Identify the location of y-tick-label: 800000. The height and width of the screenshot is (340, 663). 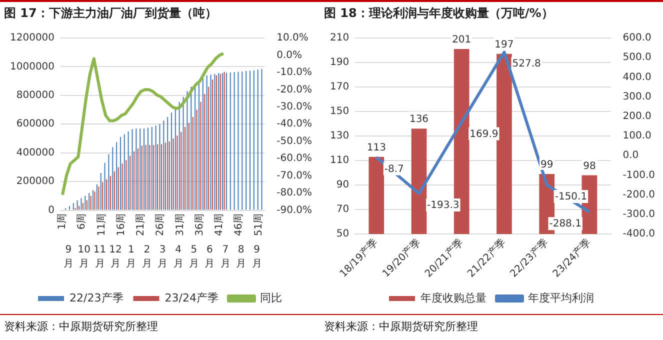
(35, 96).